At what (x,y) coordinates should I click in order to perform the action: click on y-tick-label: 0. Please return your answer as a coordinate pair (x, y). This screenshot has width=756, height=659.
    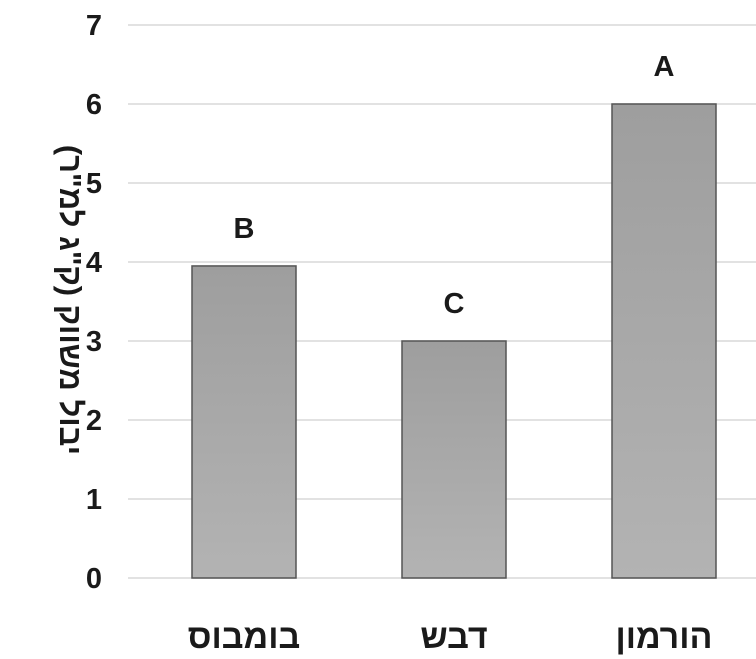
    Looking at the image, I should click on (94, 579).